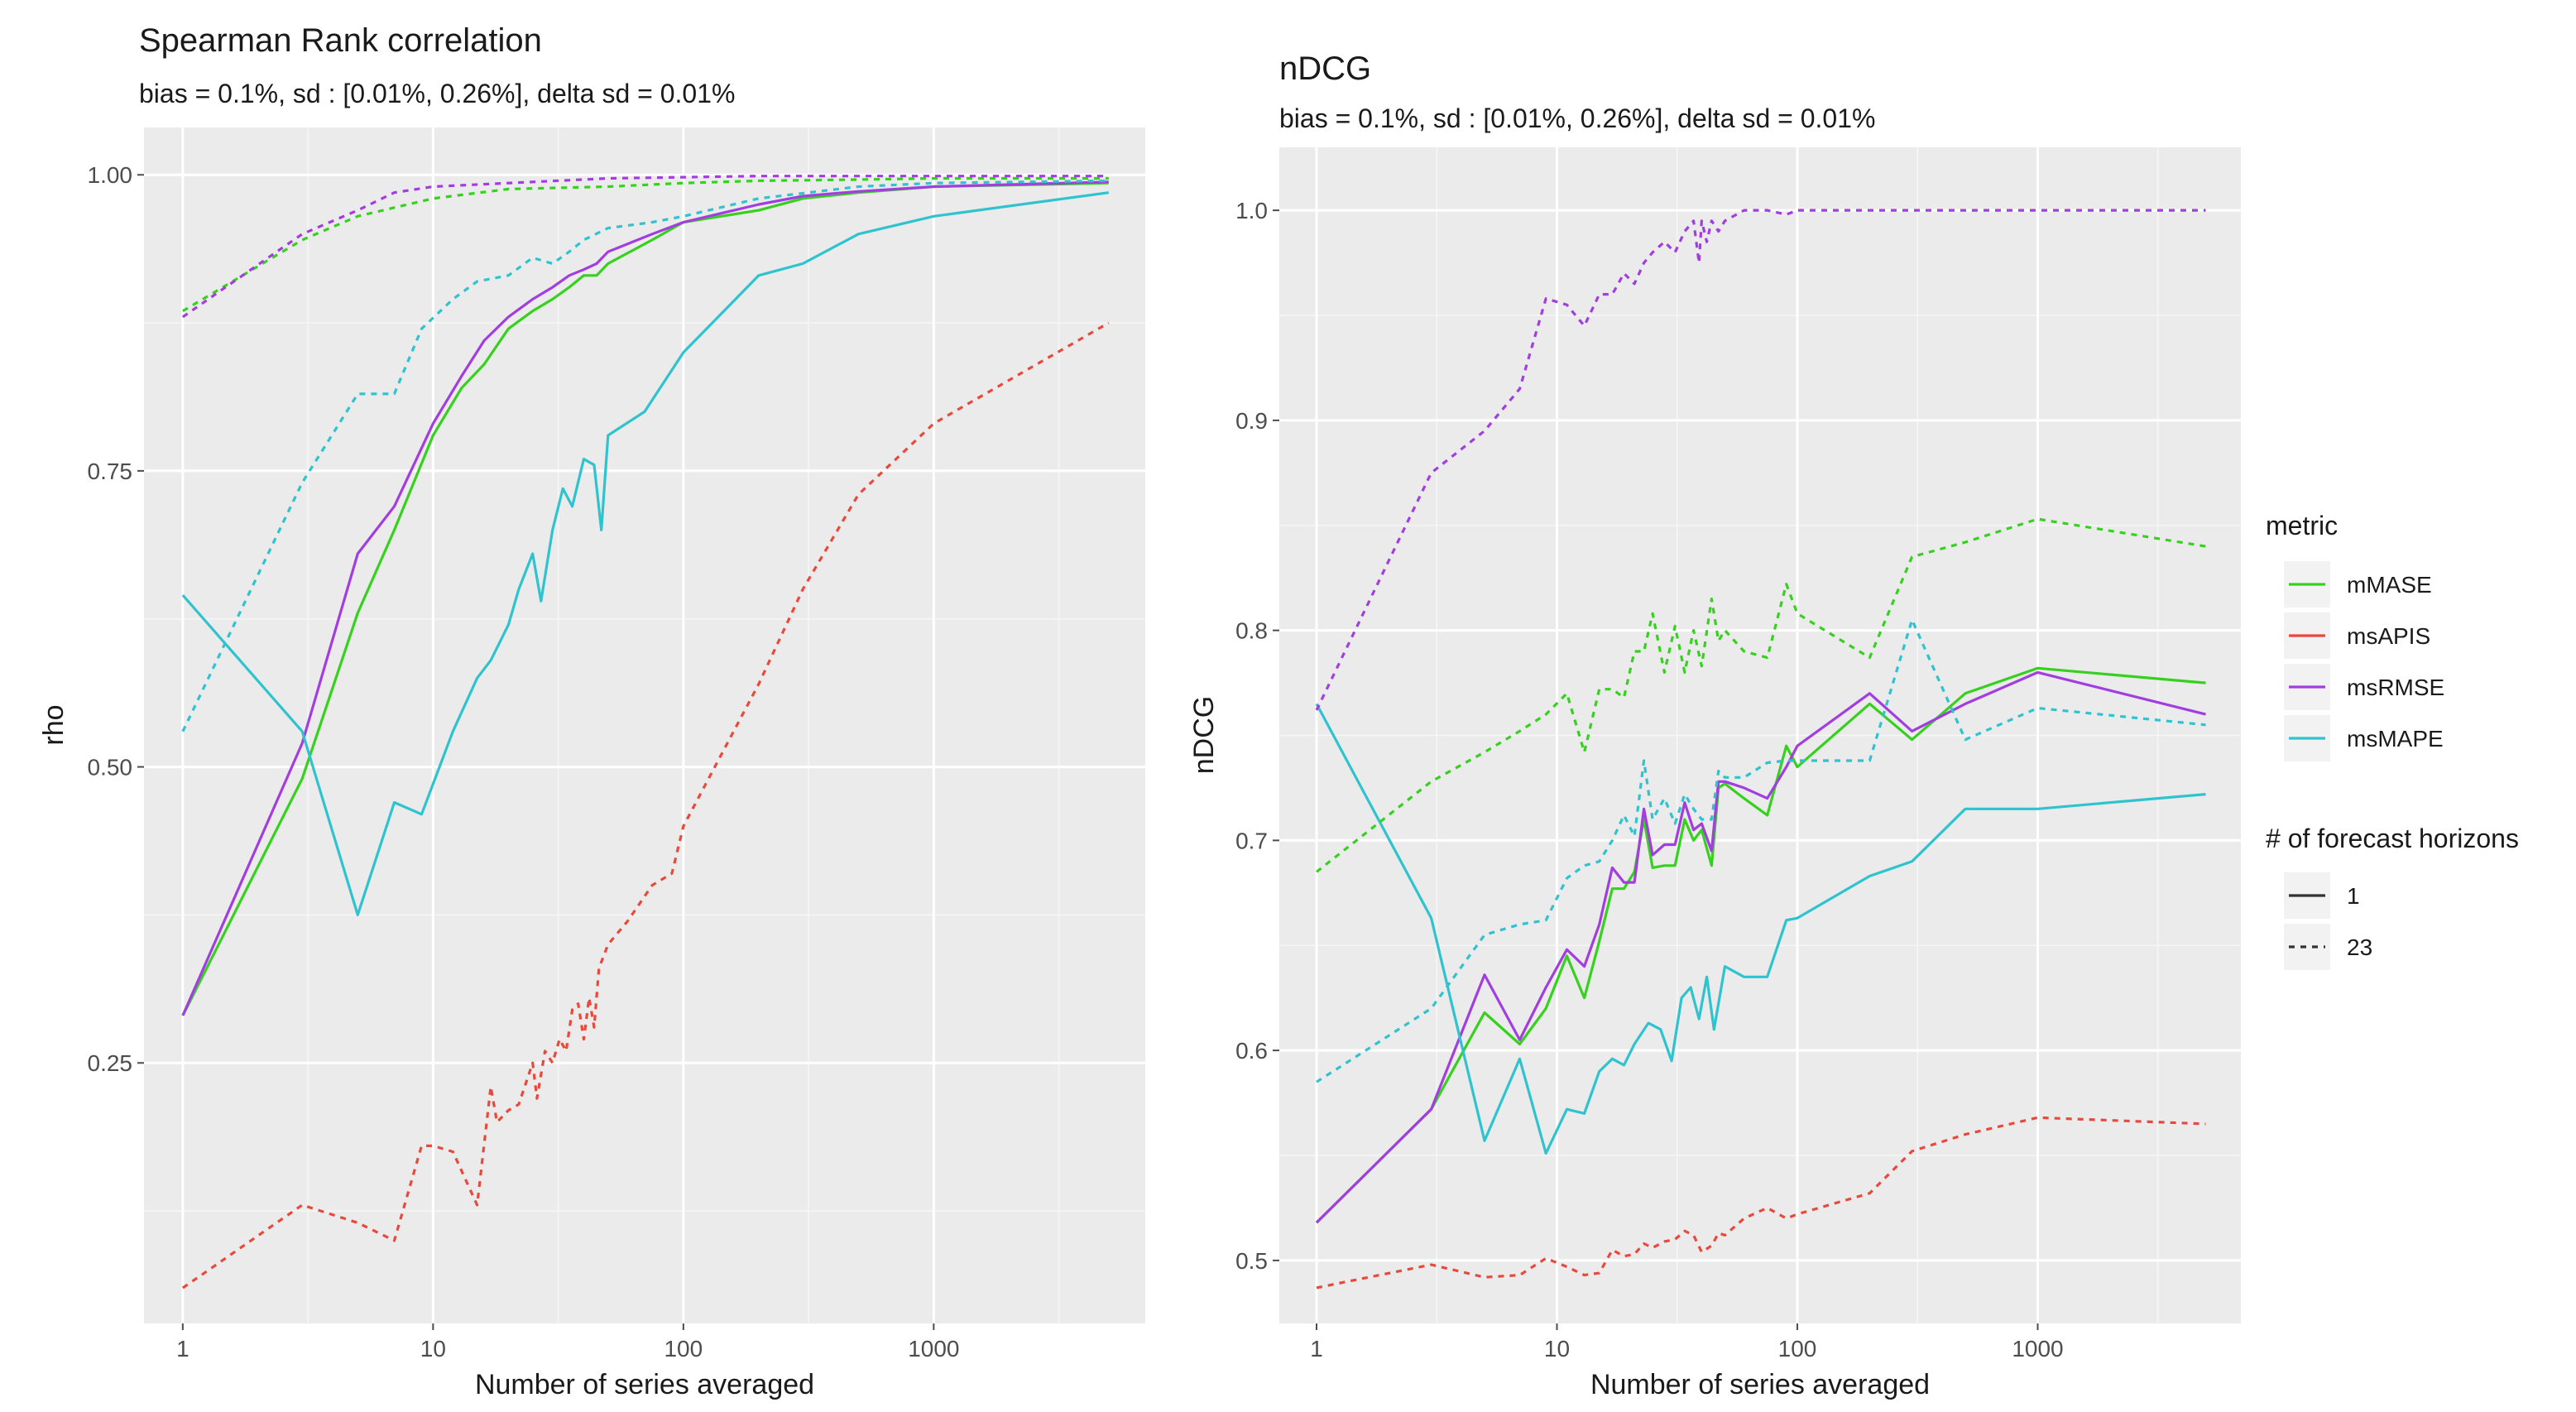 The height and width of the screenshot is (1412, 2576). I want to click on ndcg-series-msmape-h1, so click(1761, 929).